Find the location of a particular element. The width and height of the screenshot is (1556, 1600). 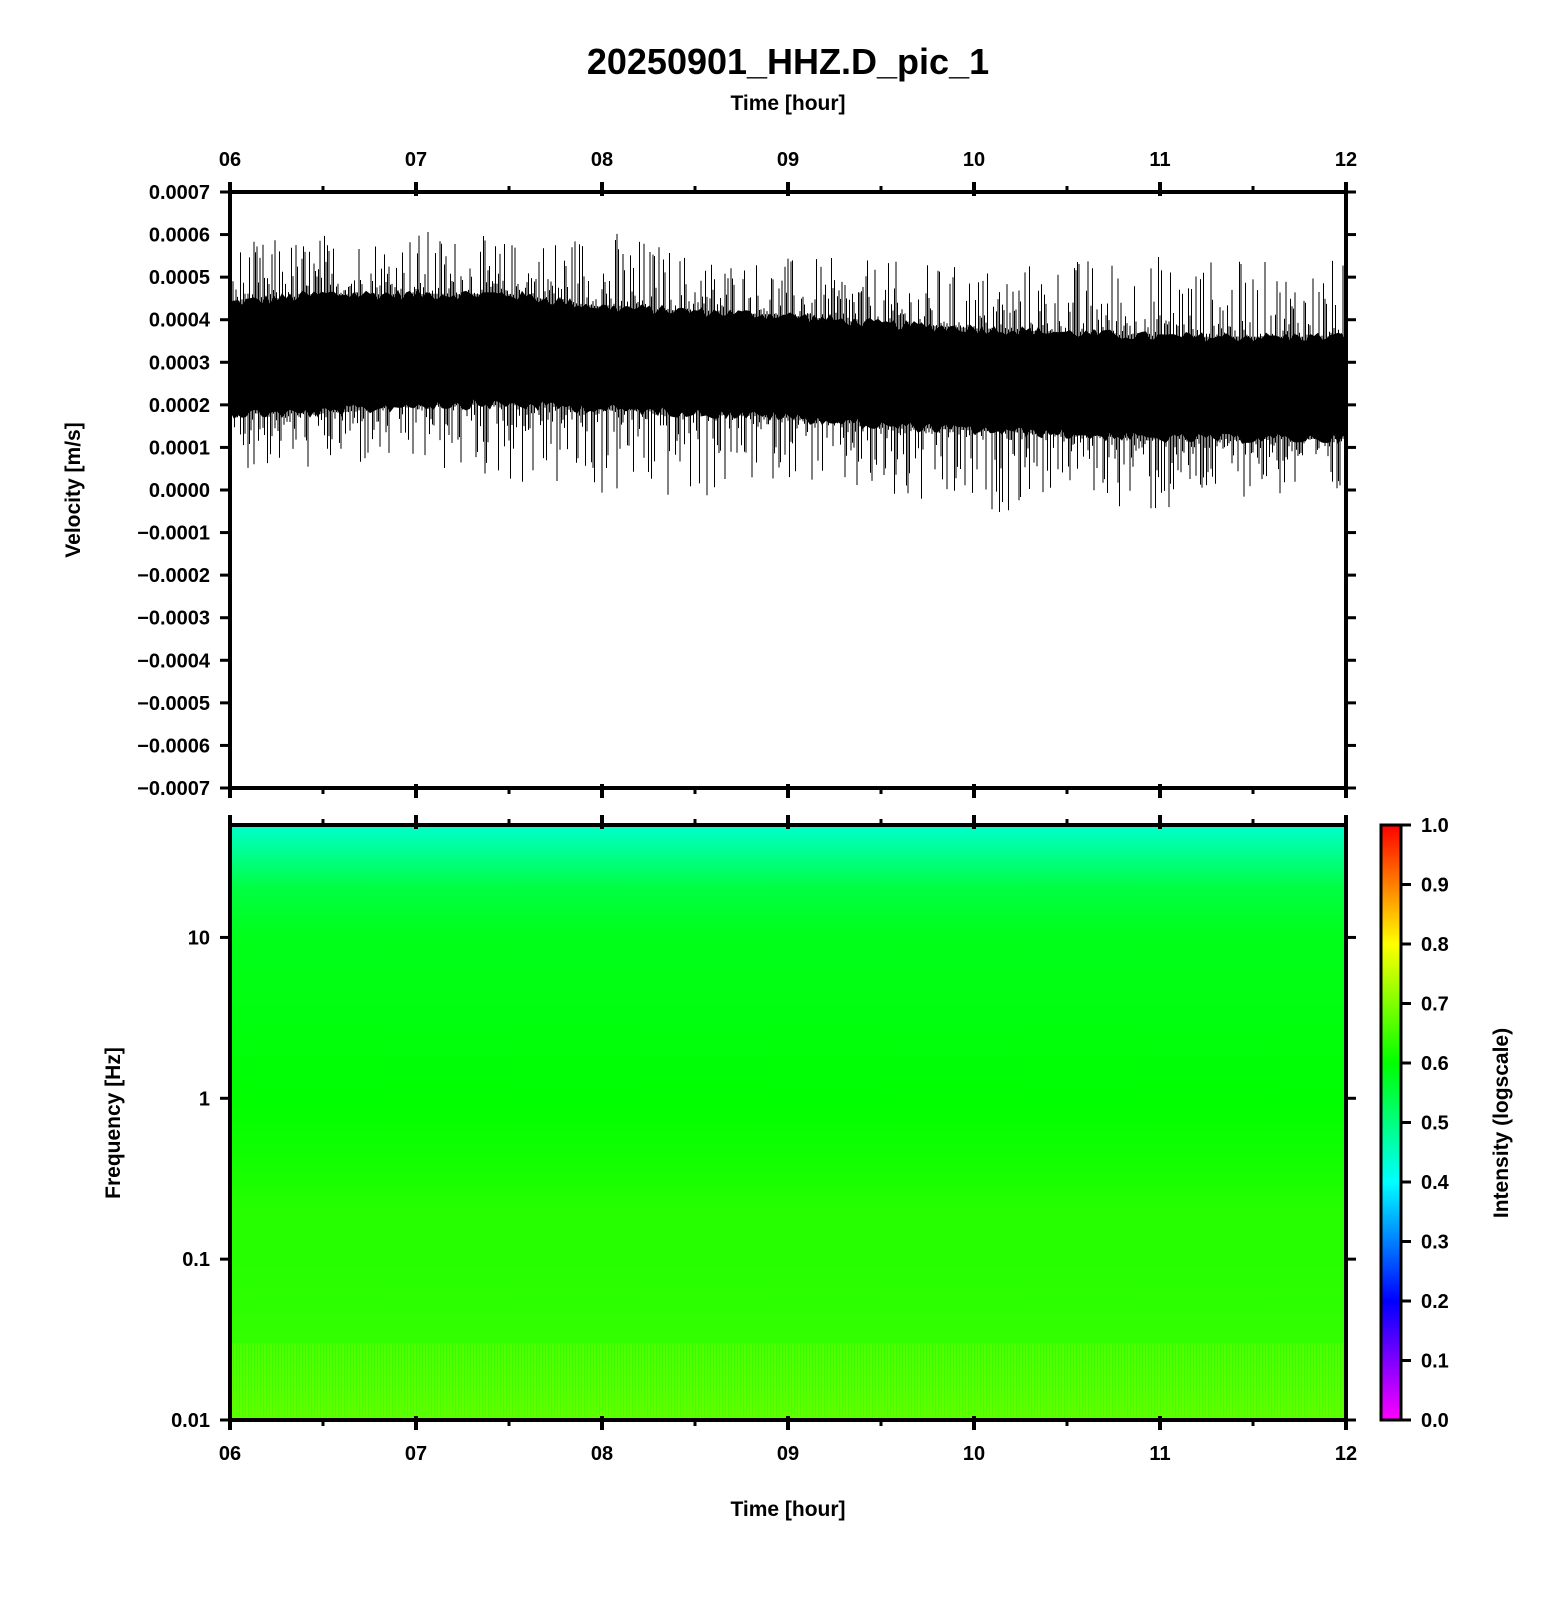

frequency-axis-label: Frequency [Hz] is located at coordinates (113, 1123).